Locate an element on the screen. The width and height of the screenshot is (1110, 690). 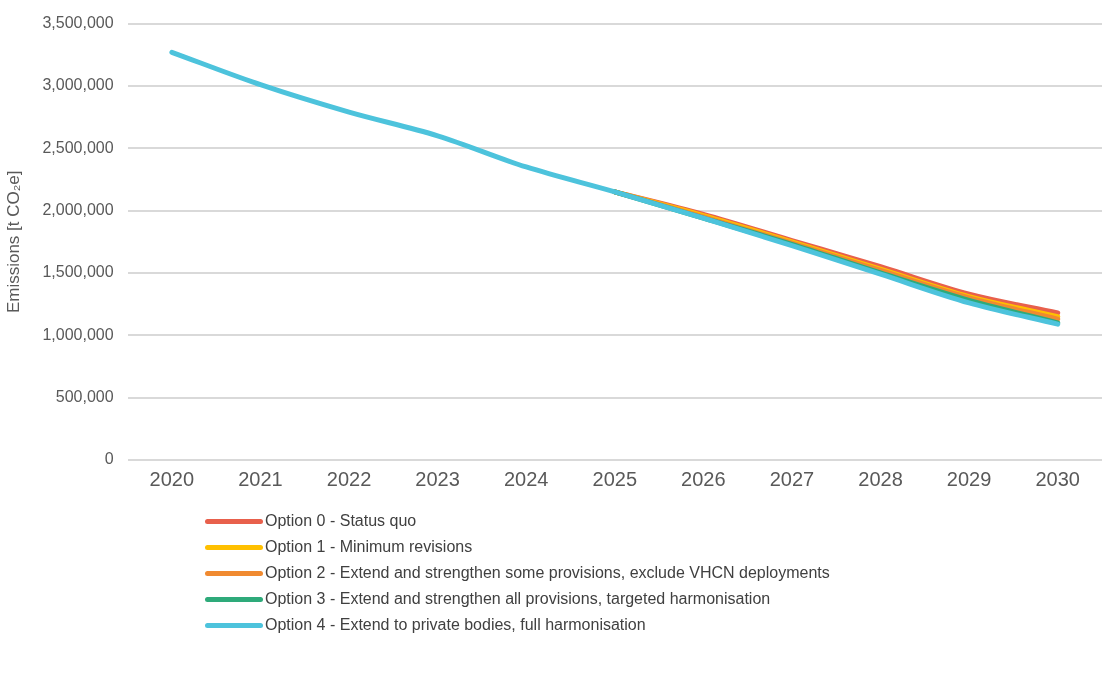
legend-label: Option 0 - Status quo is located at coordinates (341, 521).